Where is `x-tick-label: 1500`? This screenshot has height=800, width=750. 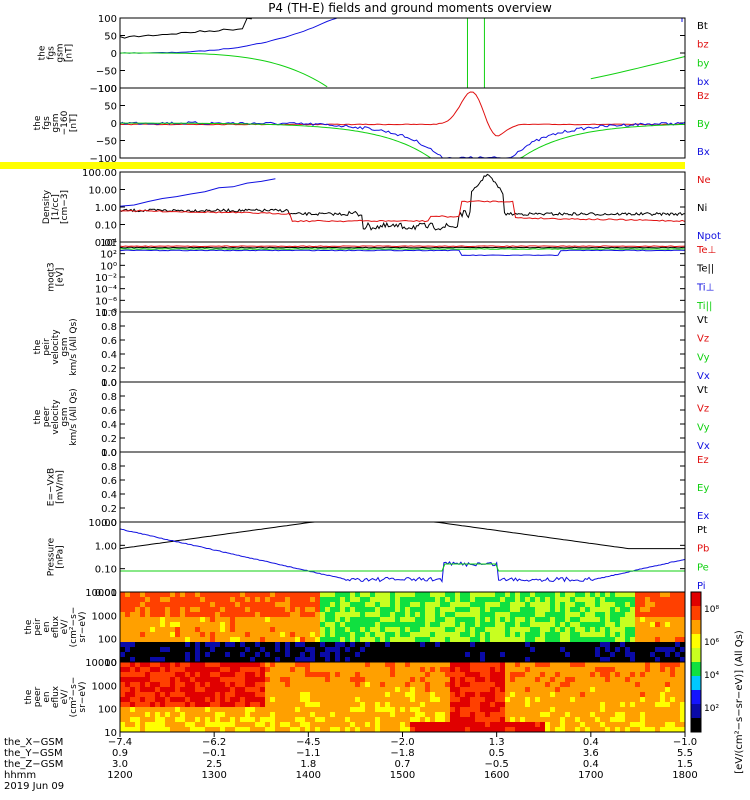 x-tick-label: 1500 is located at coordinates (402, 775).